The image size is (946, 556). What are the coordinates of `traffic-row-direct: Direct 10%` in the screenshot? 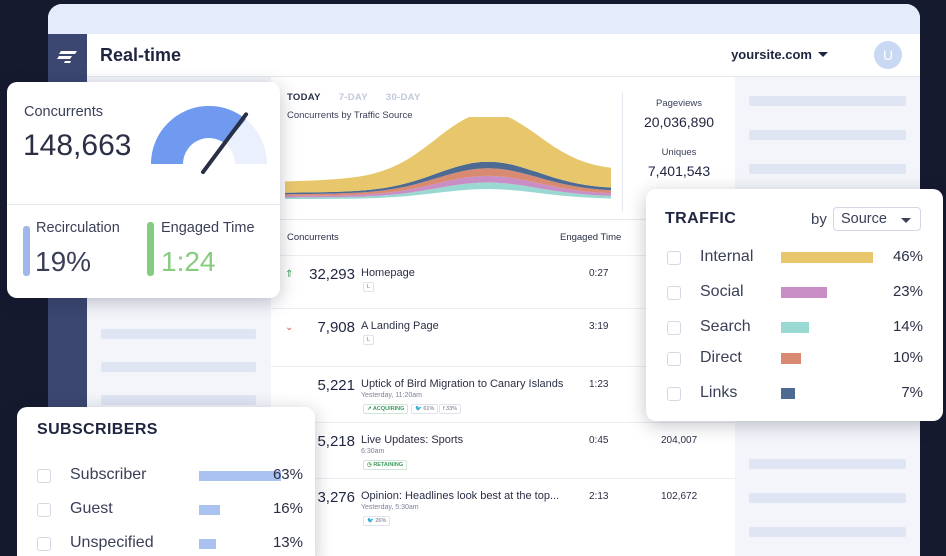 It's located at (795, 359).